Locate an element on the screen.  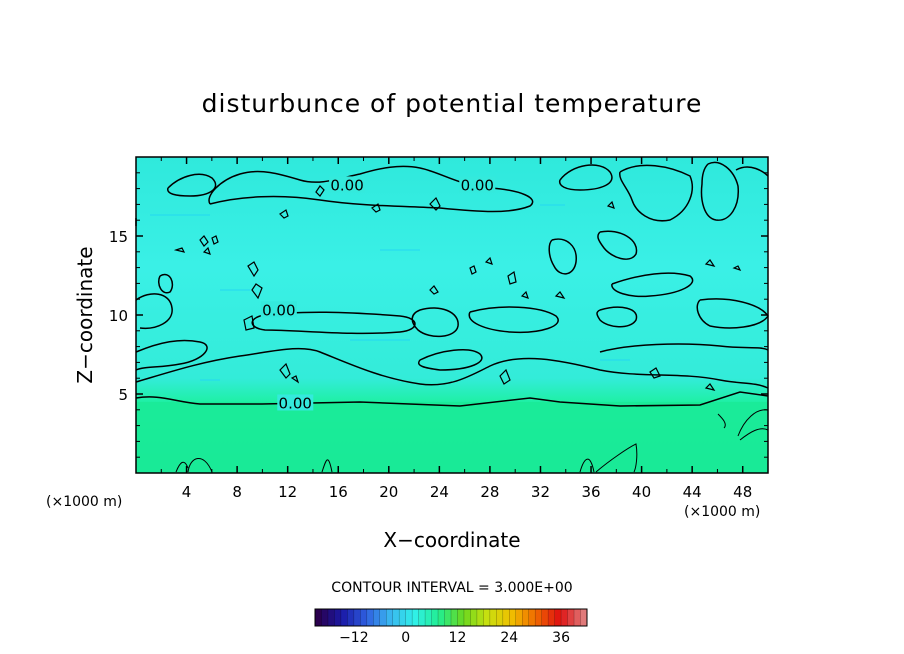
x-tick-label: 16 is located at coordinates (338, 492).